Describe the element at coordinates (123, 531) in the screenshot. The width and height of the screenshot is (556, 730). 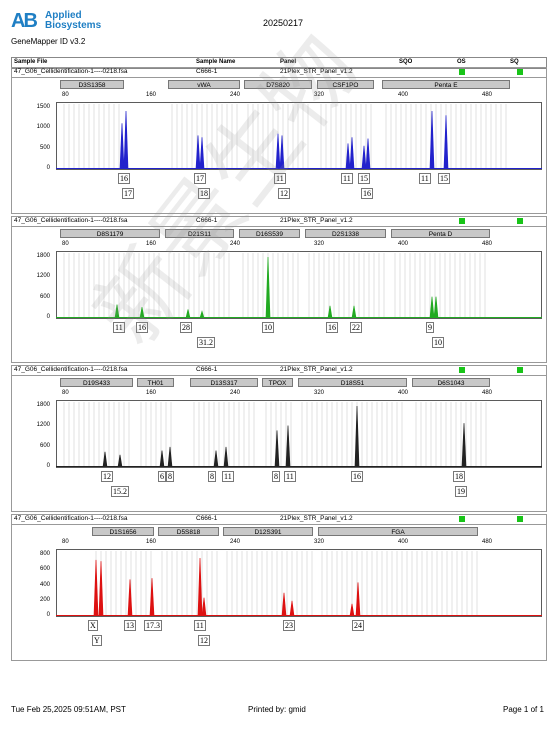
I see `locus-bar: D1S1656` at that location.